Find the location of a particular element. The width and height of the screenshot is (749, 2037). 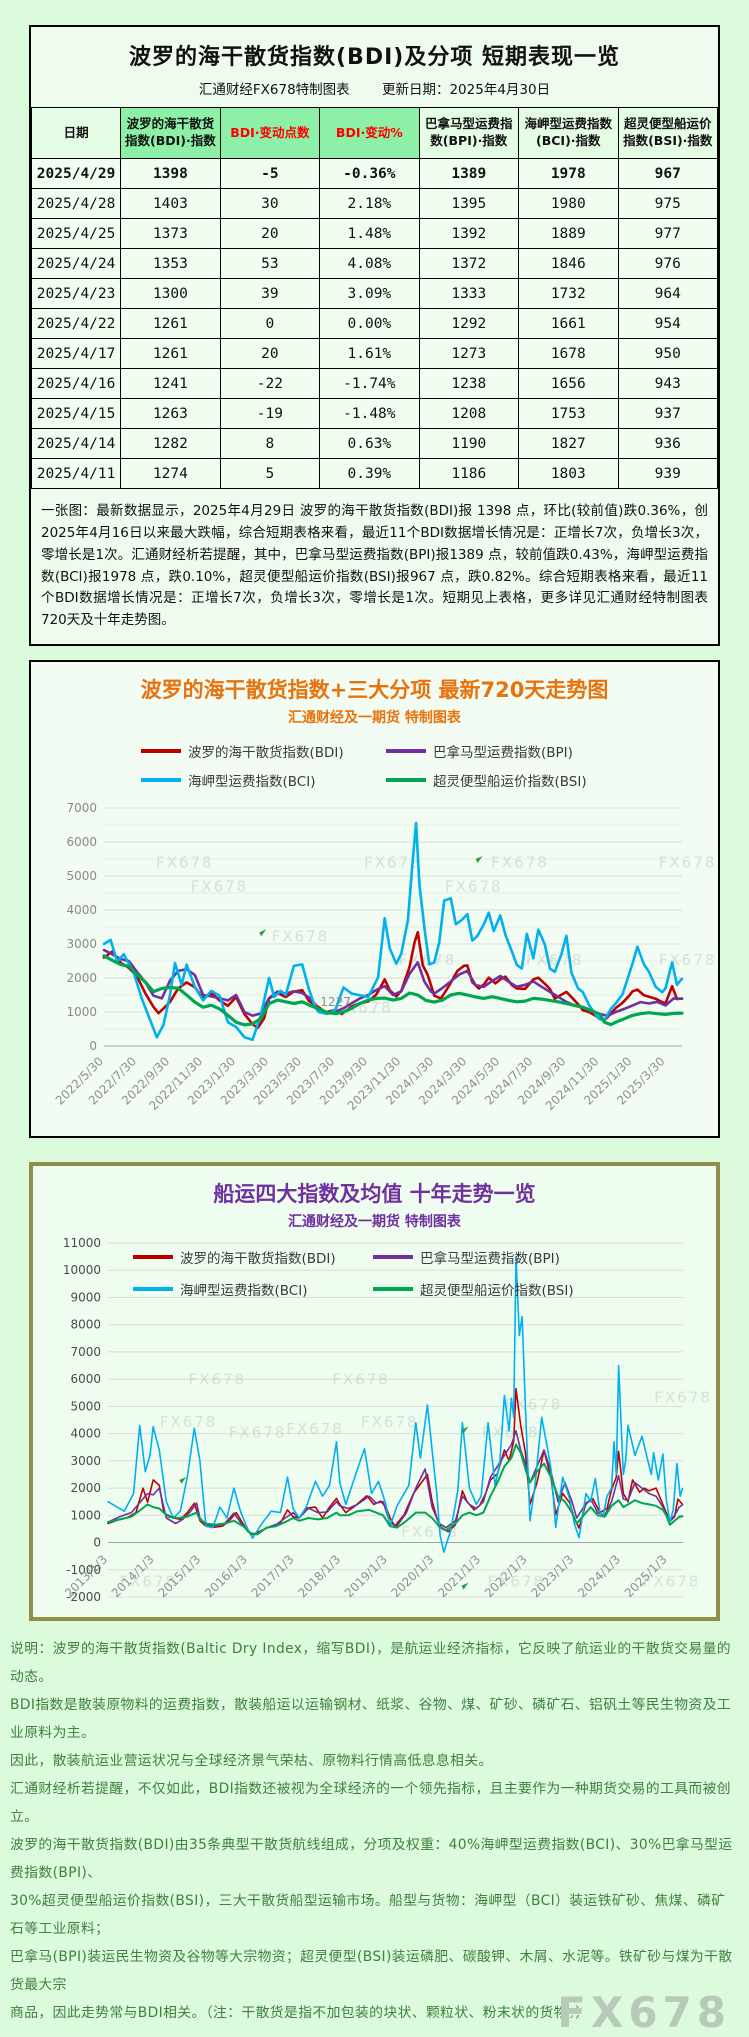

table-cell: 936 is located at coordinates (668, 443).